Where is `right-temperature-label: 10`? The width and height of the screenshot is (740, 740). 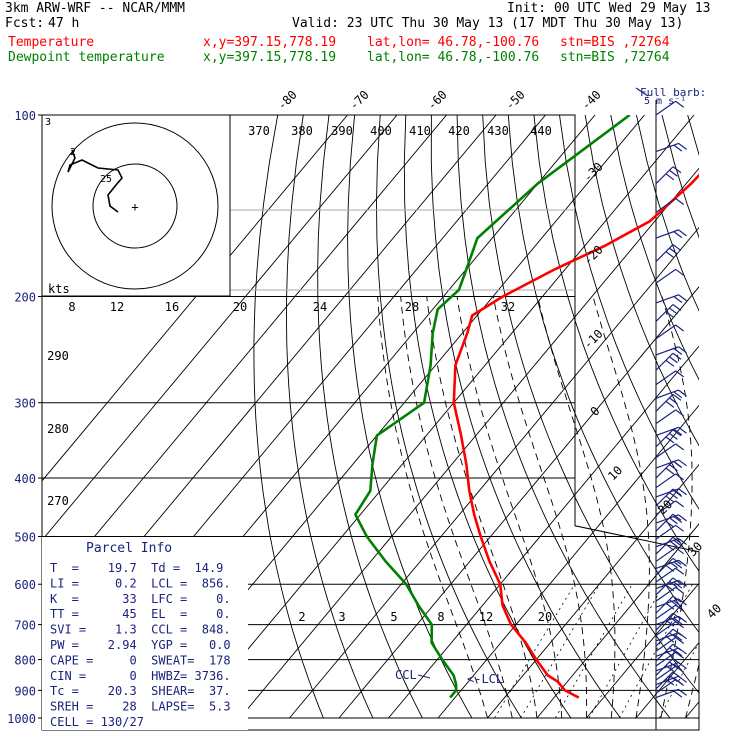
right-temperature-label: 10 is located at coordinates (615, 473).